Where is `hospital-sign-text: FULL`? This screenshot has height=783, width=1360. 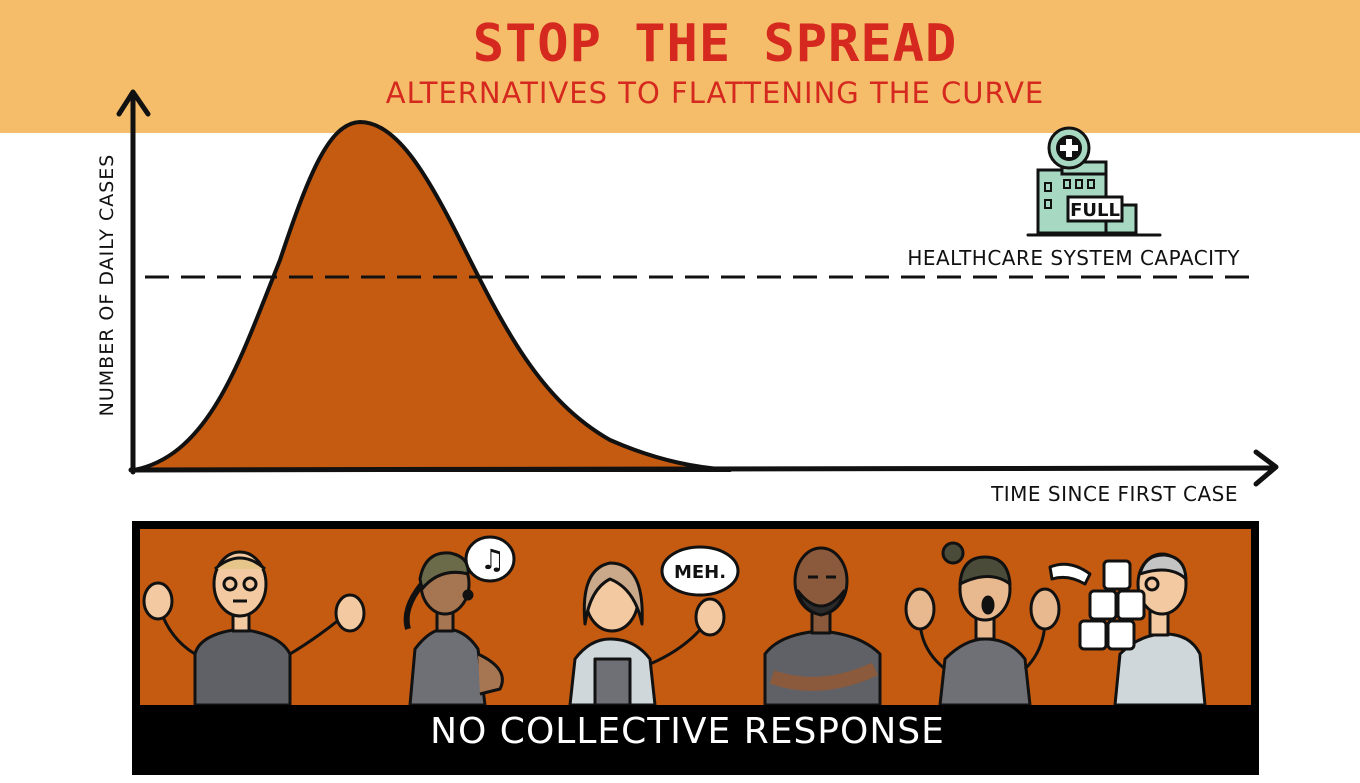
hospital-sign-text: FULL is located at coordinates (1095, 210).